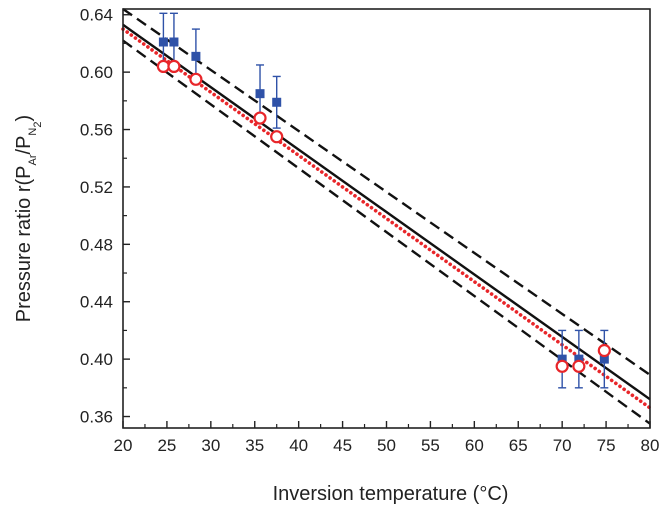  What do you see at coordinates (96, 15) in the screenshot?
I see `y-tick-label: 0.64` at bounding box center [96, 15].